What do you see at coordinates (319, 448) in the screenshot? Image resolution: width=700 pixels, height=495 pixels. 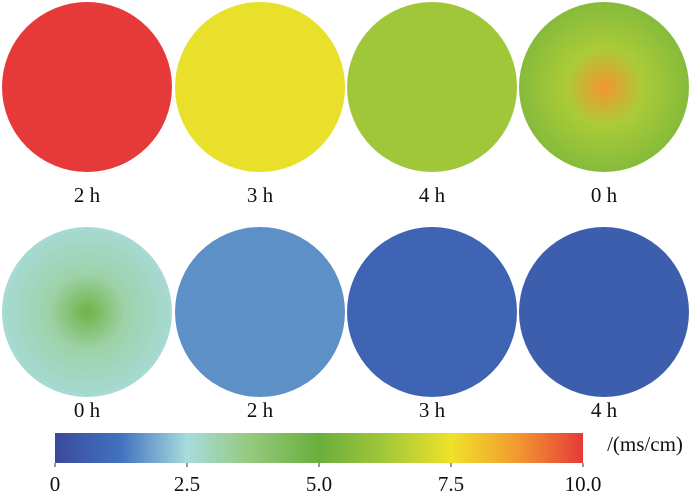 I see `colorbar` at bounding box center [319, 448].